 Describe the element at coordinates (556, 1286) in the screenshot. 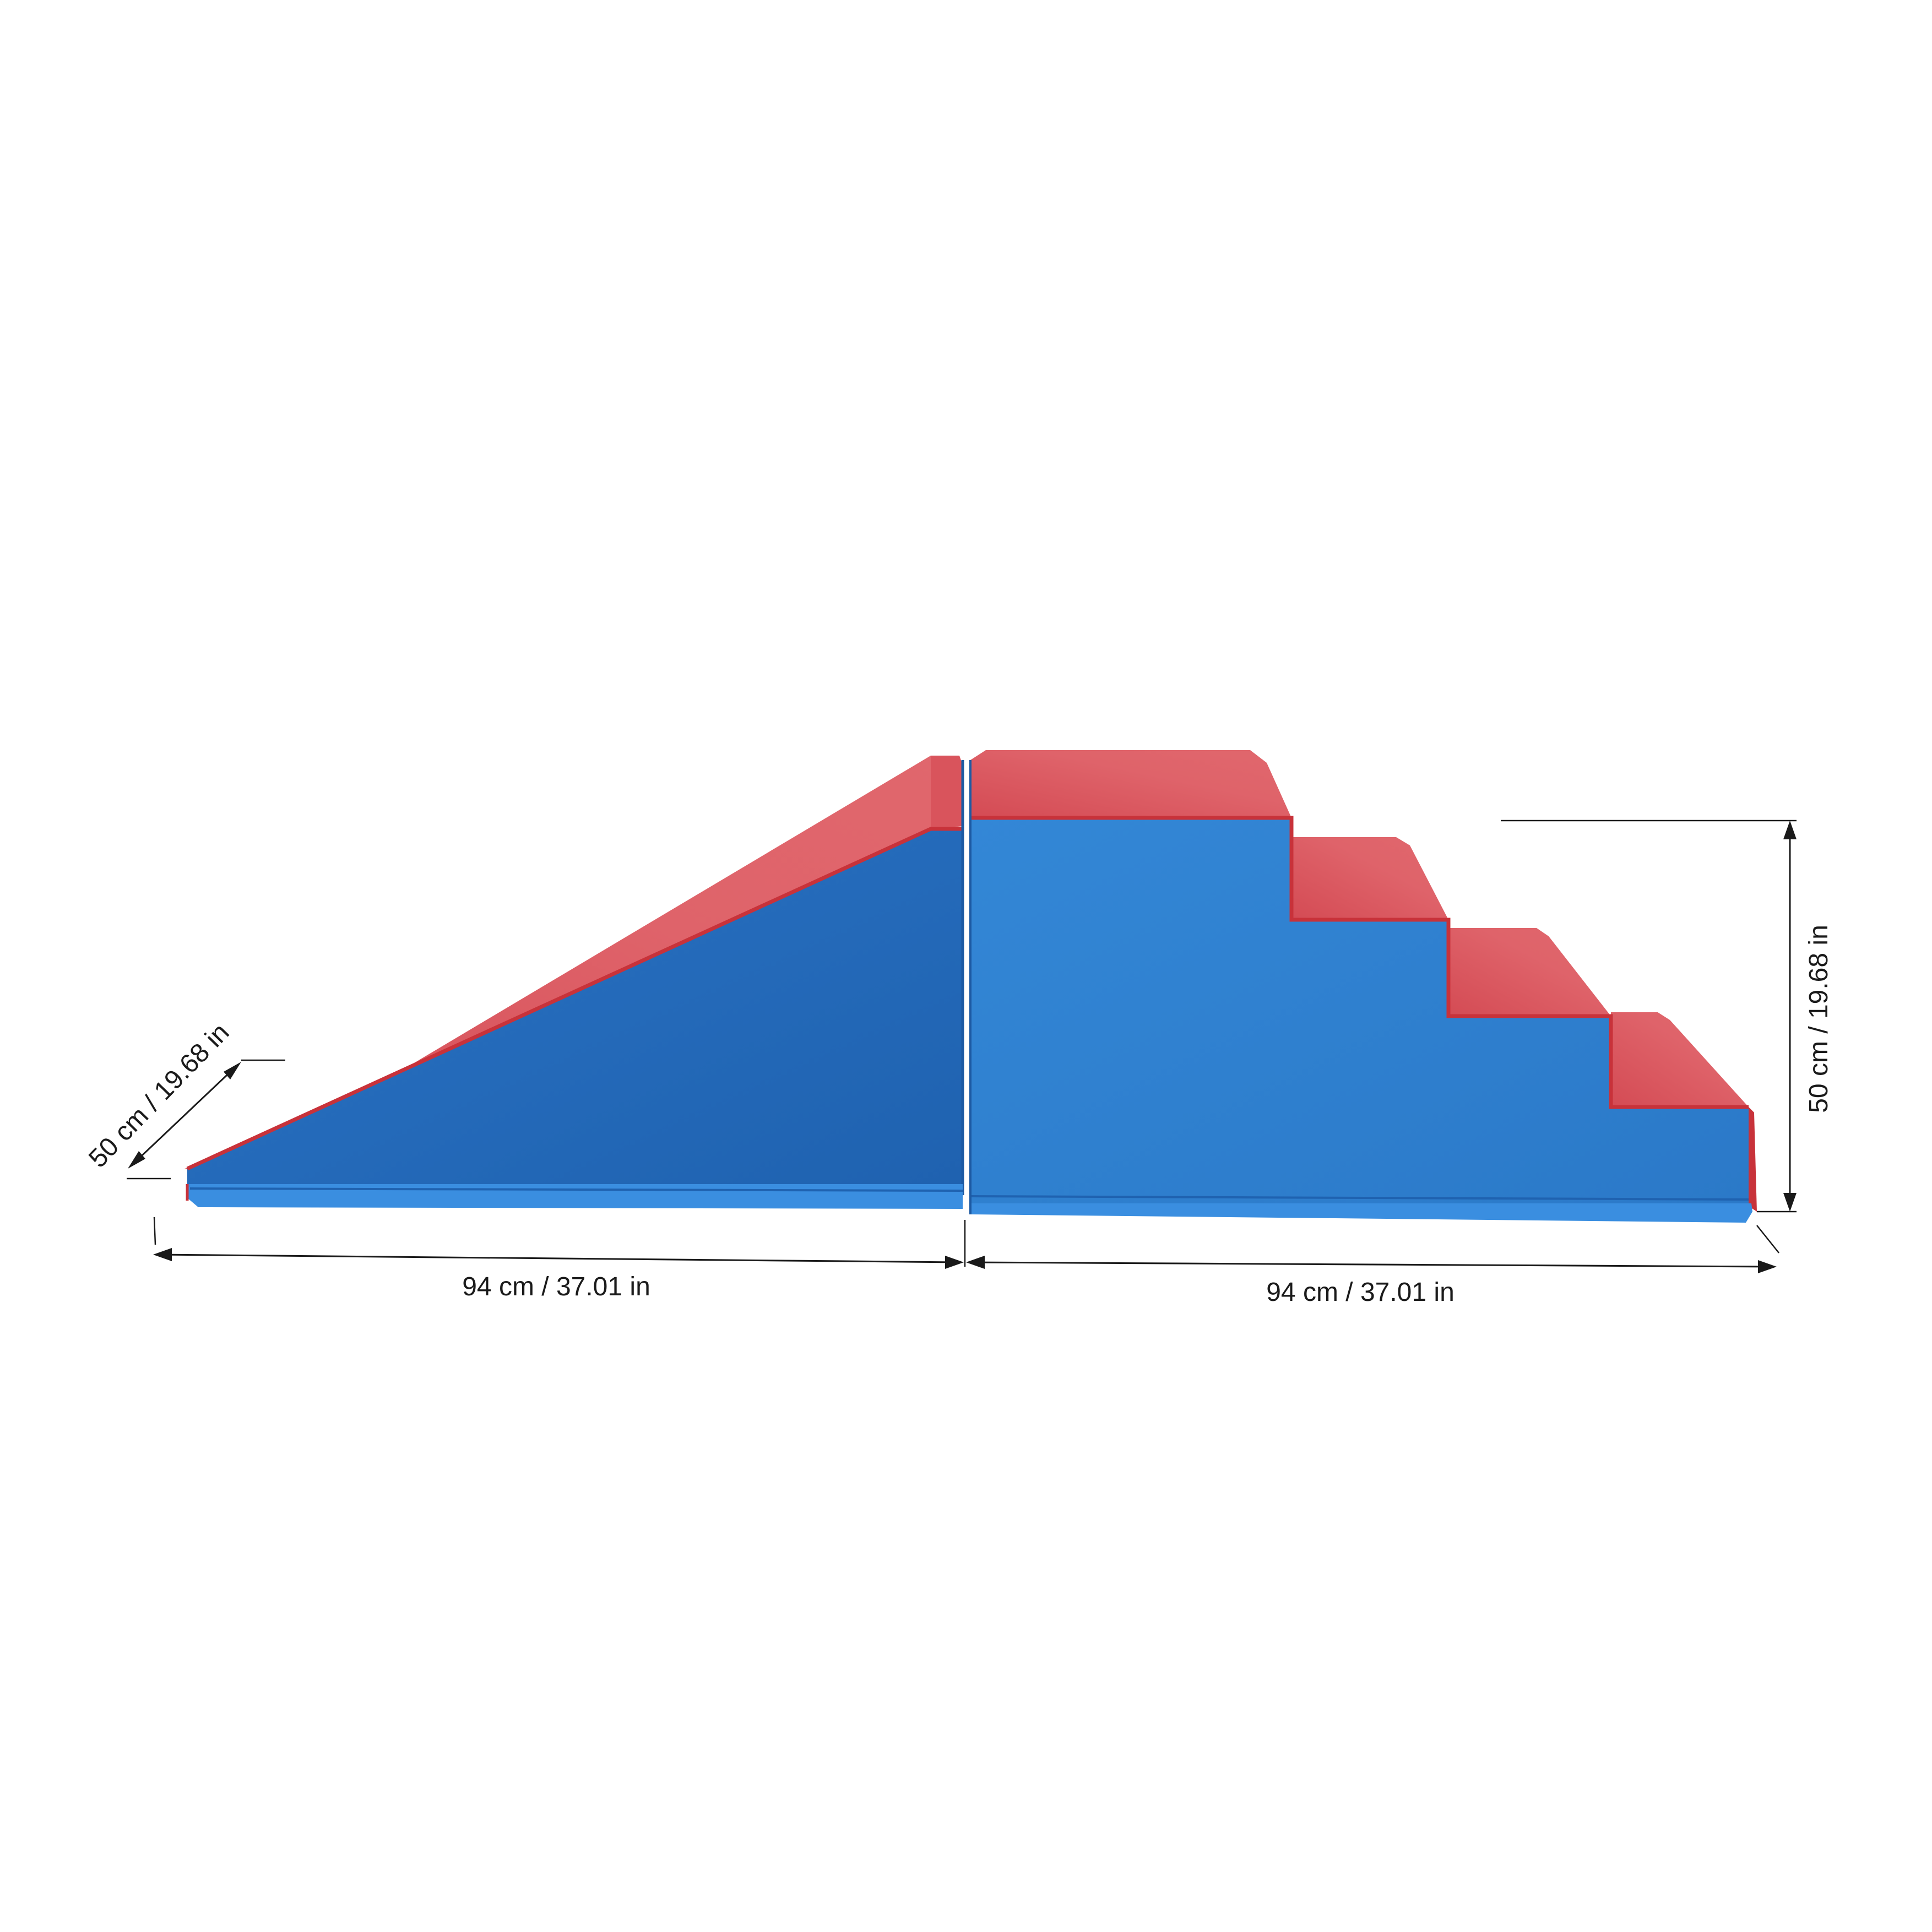

I see `ramp-length-label: 94 cm / 37.01 in` at that location.